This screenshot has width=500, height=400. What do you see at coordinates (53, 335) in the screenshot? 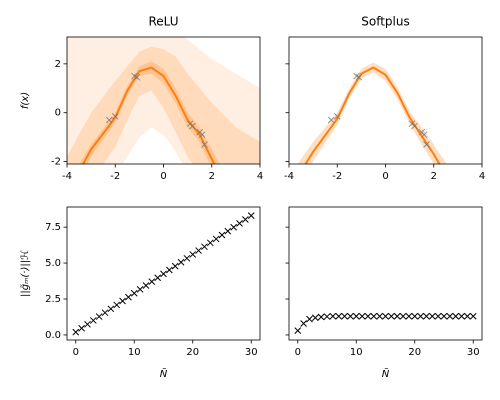
I see `y-tick-label: 0.0` at bounding box center [53, 335].